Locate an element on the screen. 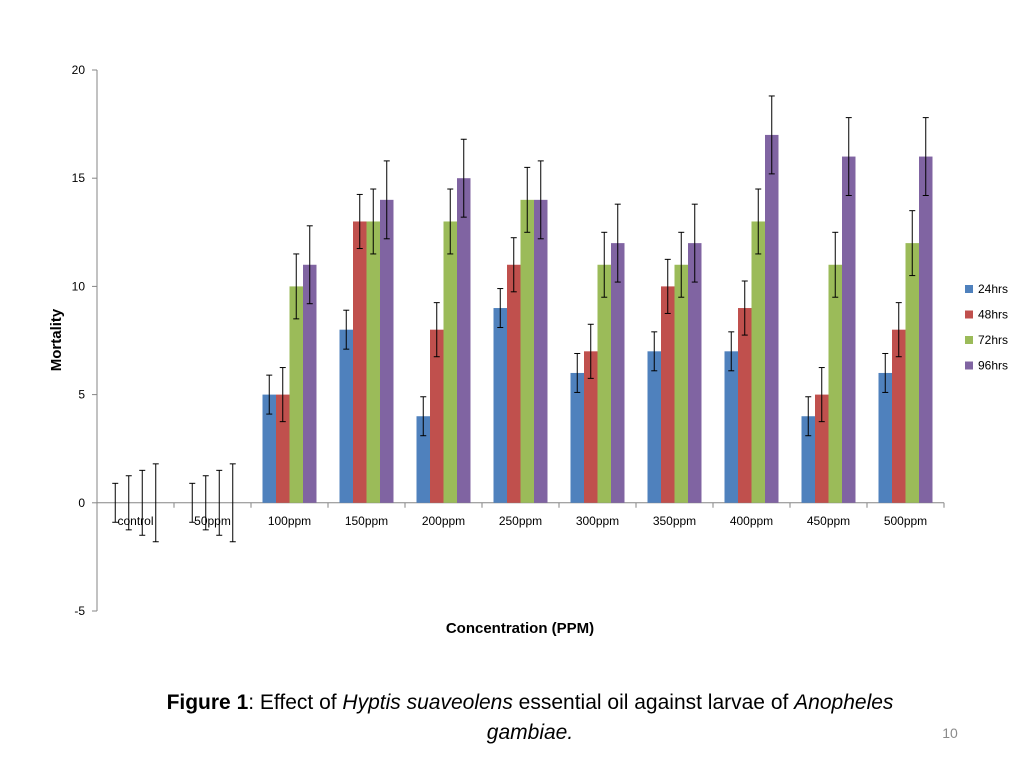 Image resolution: width=1024 pixels, height=768 pixels. bar-72hrs-150ppm is located at coordinates (373, 362).